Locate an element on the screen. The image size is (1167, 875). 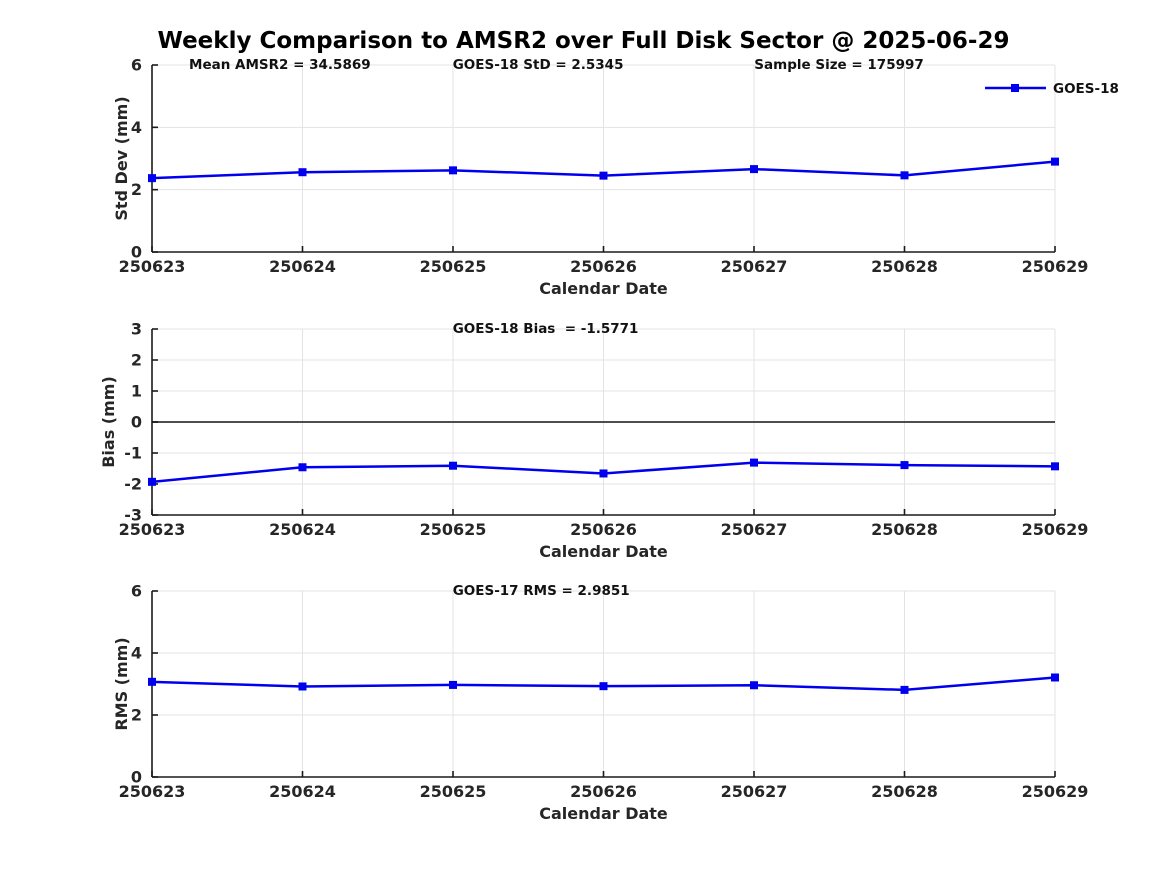
legend-marker-sample is located at coordinates (1015, 88).